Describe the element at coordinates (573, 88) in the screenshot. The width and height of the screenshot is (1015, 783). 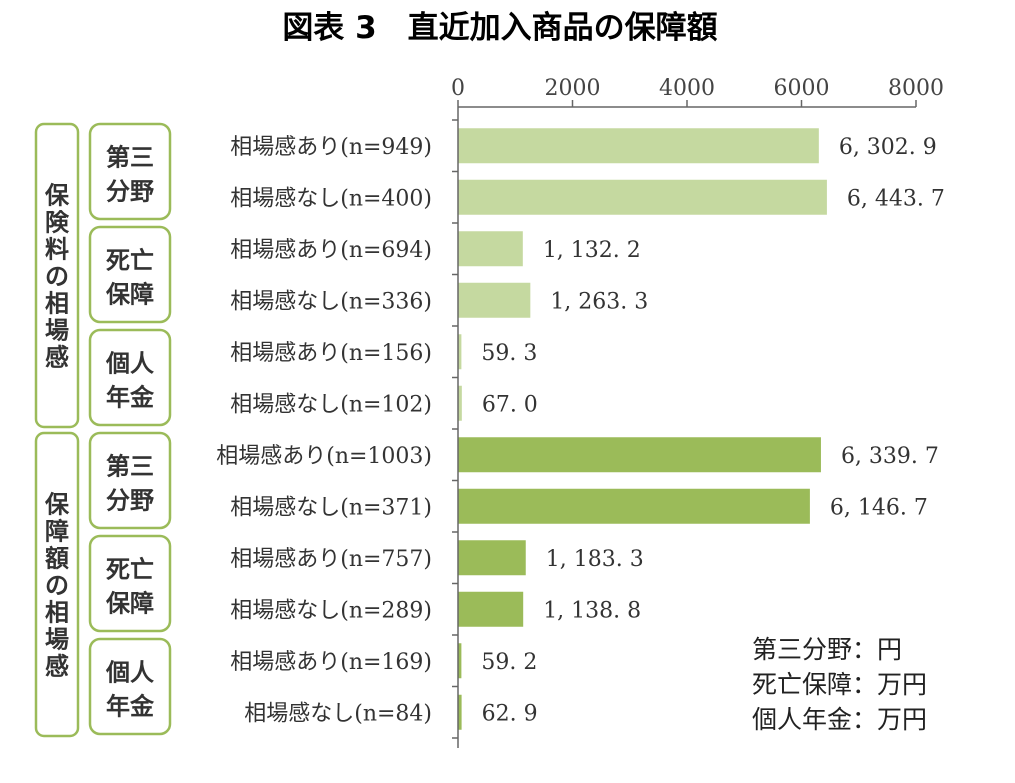
I see `x-tick-label: 2000` at that location.